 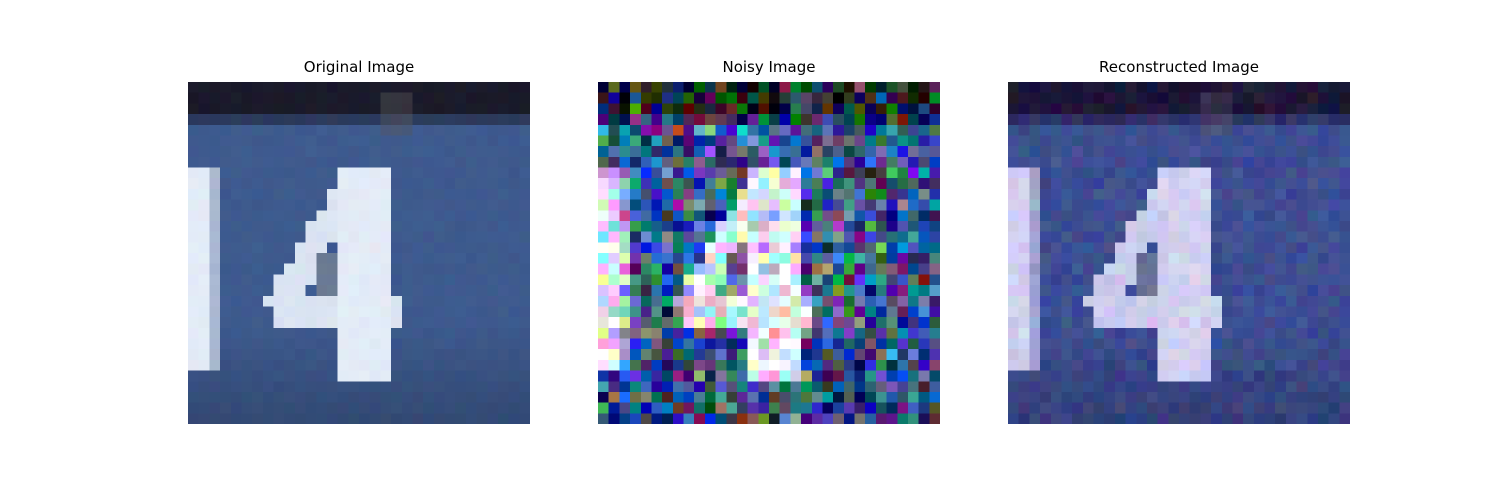 What do you see at coordinates (769, 67) in the screenshot?
I see `panel-title-noisy: Noisy Image` at bounding box center [769, 67].